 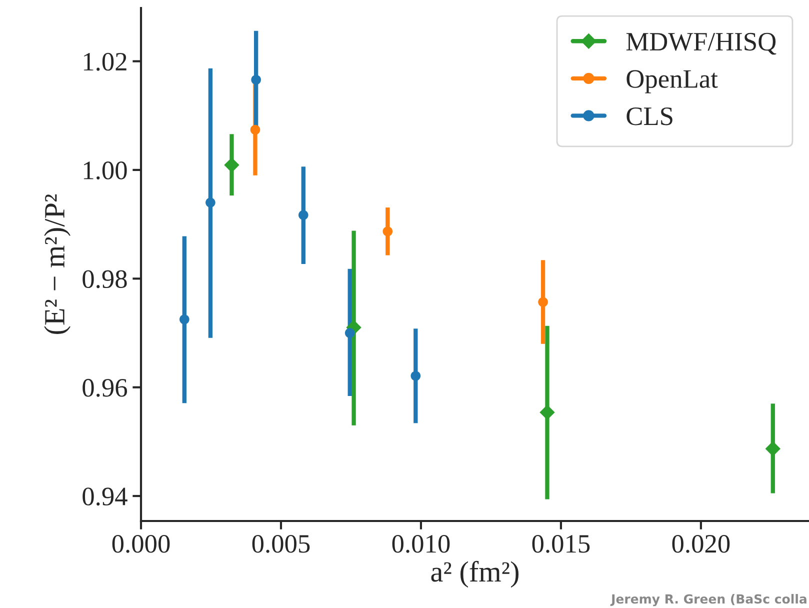 I want to click on x-tick-label: 0.005, so click(x=281, y=543).